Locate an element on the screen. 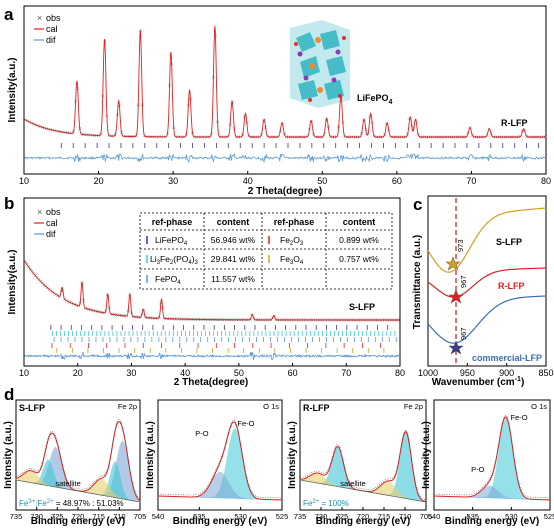 The width and height of the screenshot is (554, 530). legend-obs-label: obs is located at coordinates (53, 18).